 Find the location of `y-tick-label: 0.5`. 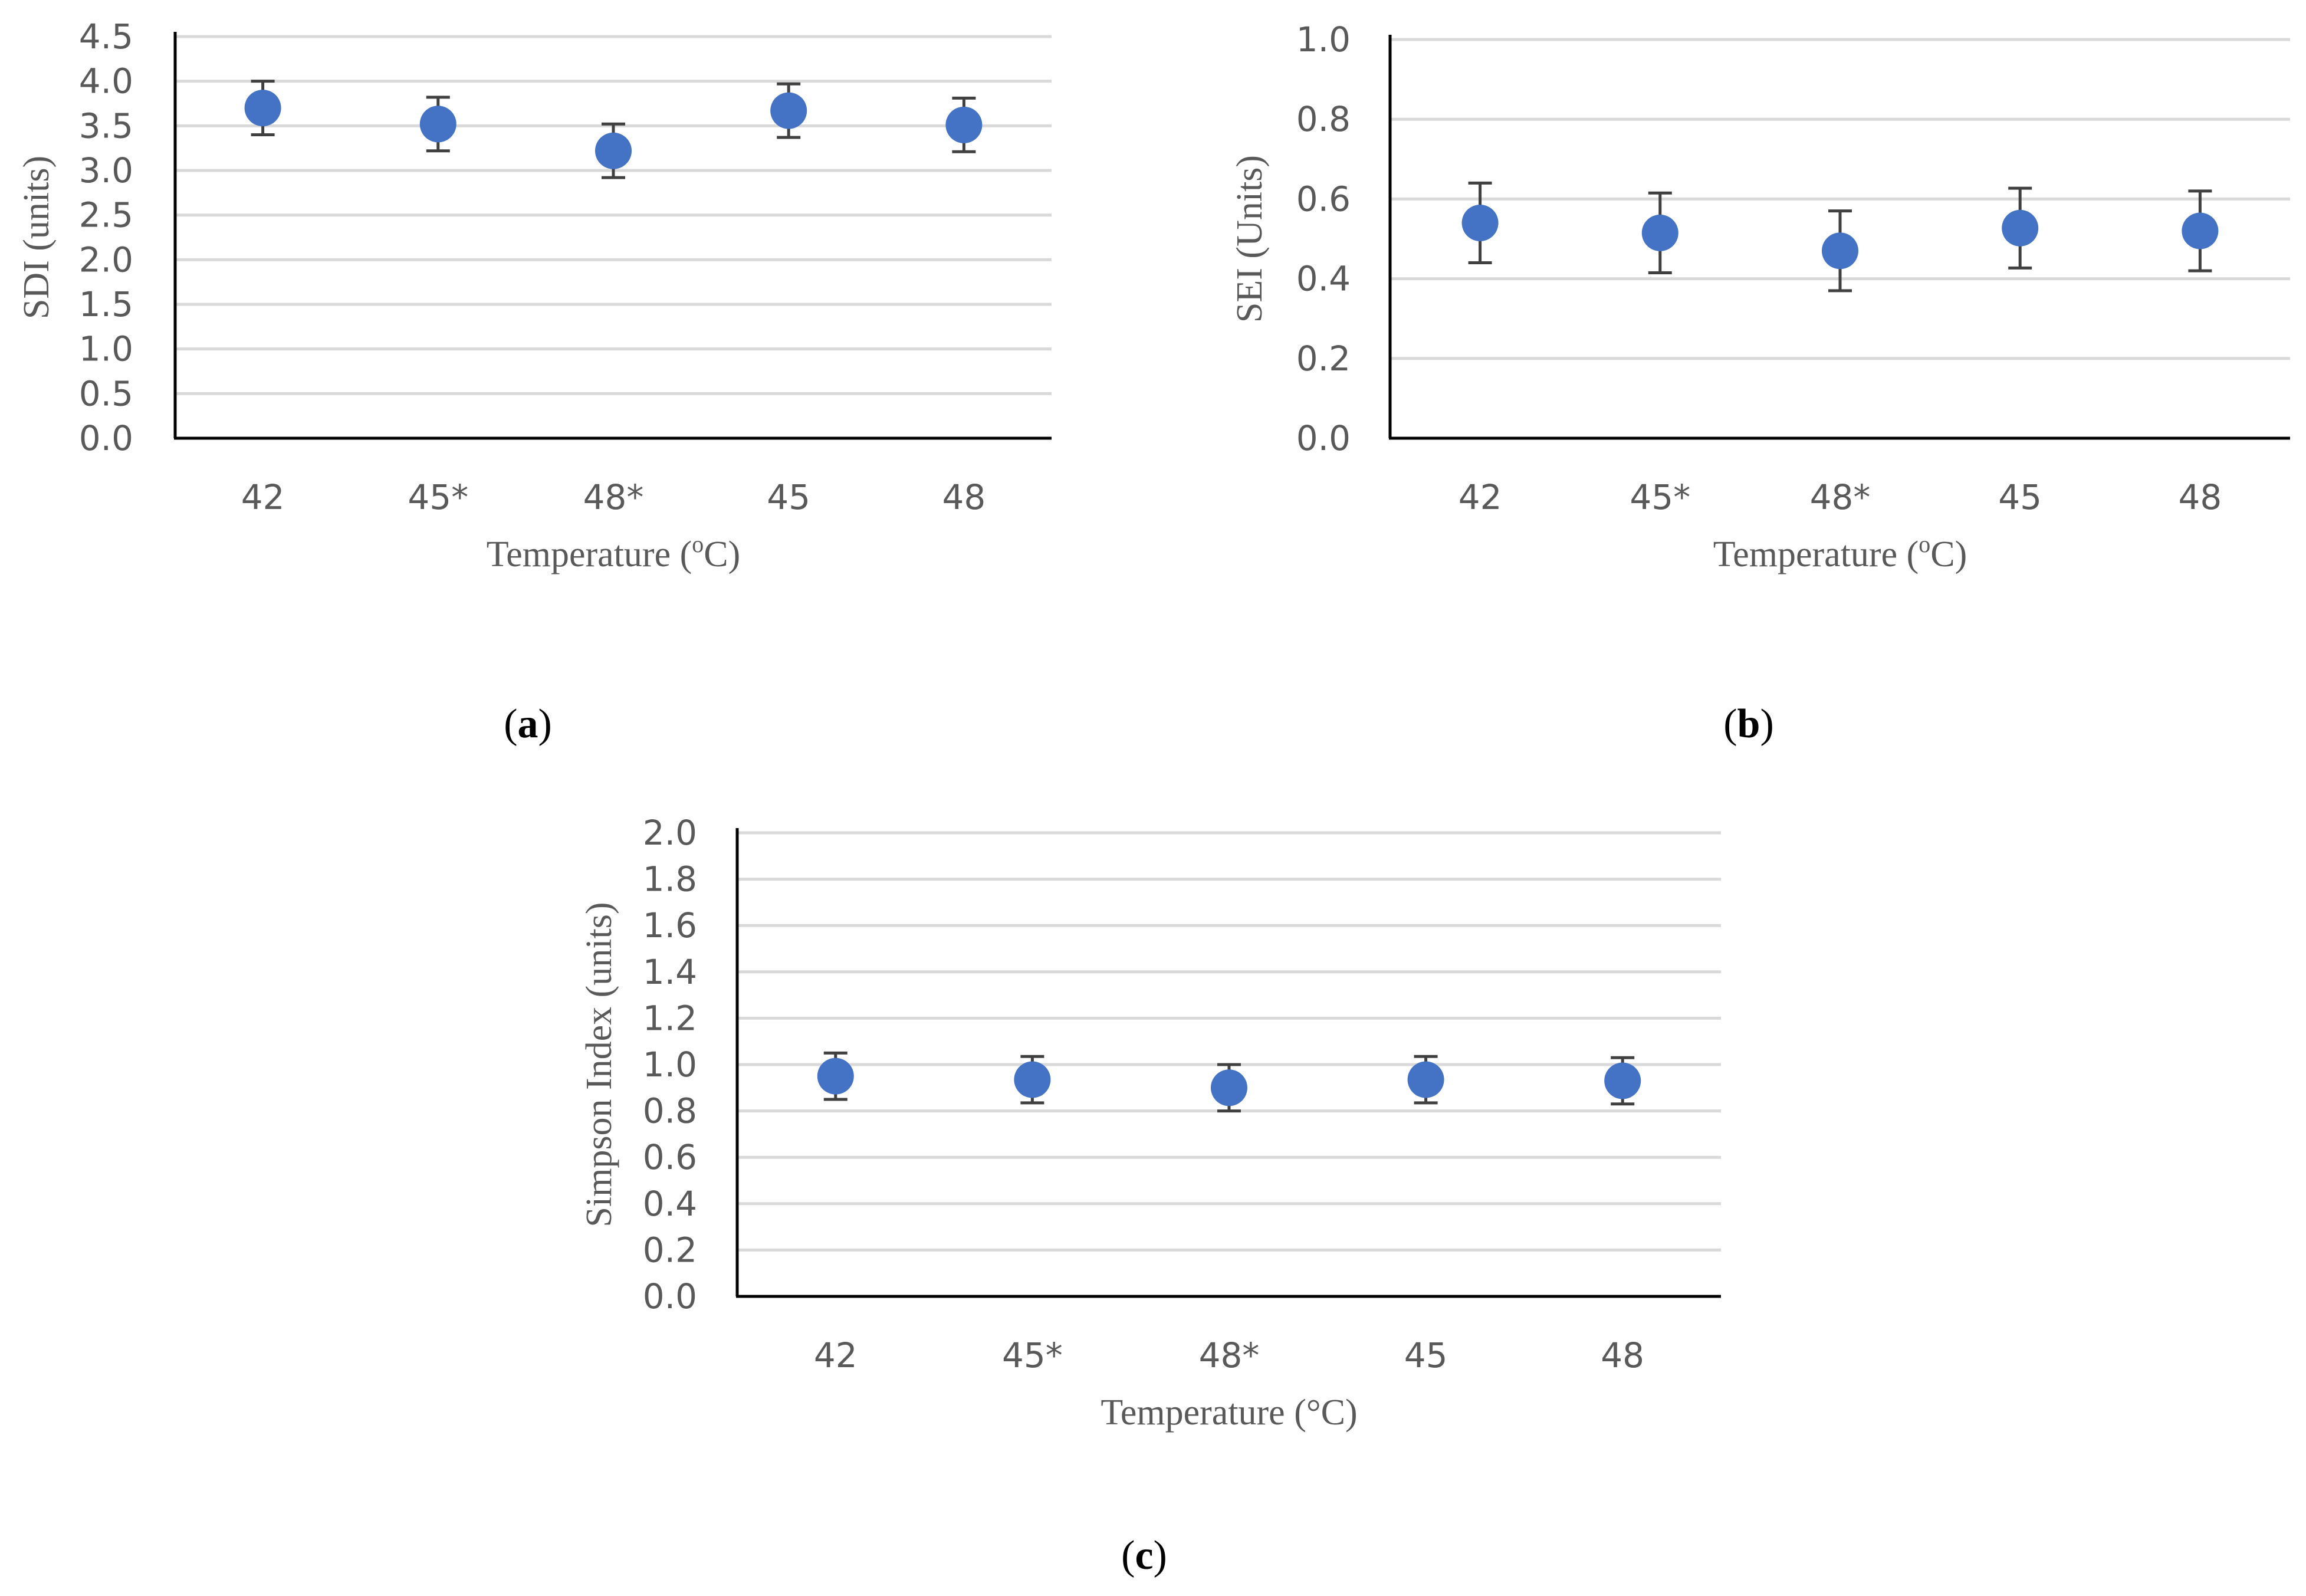

y-tick-label: 0.5 is located at coordinates (106, 393).